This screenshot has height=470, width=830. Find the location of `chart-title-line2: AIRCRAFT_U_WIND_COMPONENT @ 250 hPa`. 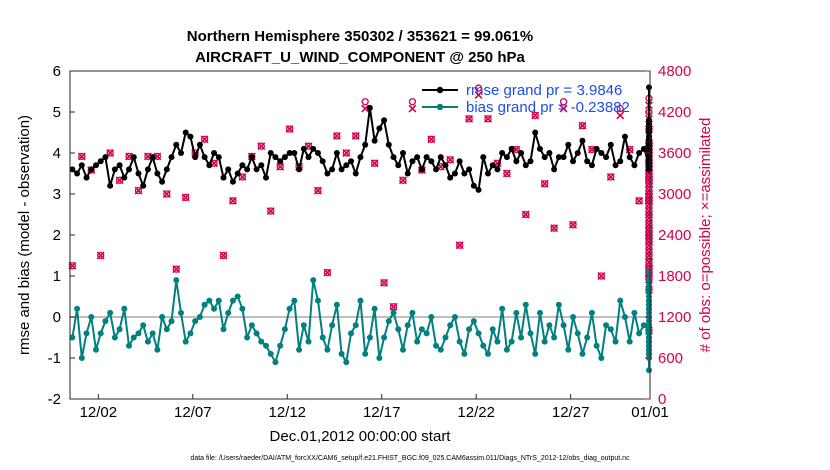

chart-title-line2: AIRCRAFT_U_WIND_COMPONENT @ 250 hPa is located at coordinates (360, 57).